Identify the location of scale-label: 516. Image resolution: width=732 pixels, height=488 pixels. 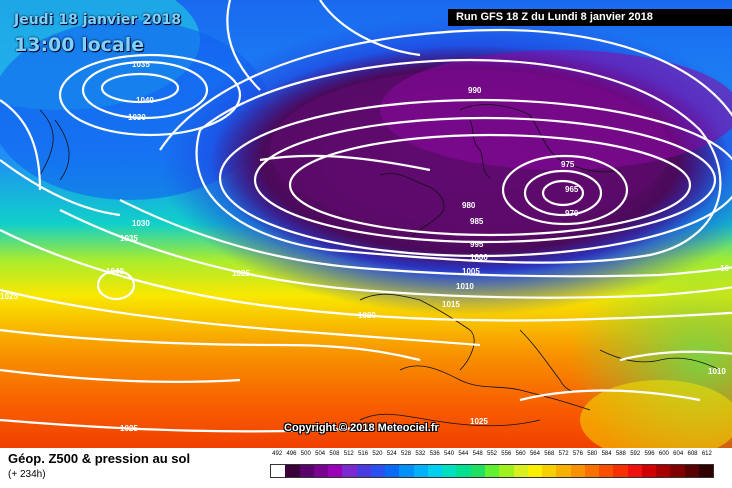
(363, 454).